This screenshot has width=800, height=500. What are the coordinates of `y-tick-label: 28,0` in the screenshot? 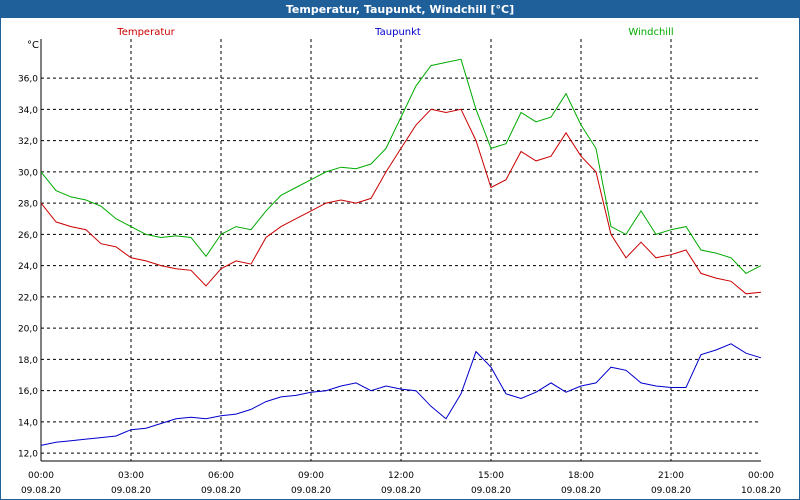 It's located at (28, 205).